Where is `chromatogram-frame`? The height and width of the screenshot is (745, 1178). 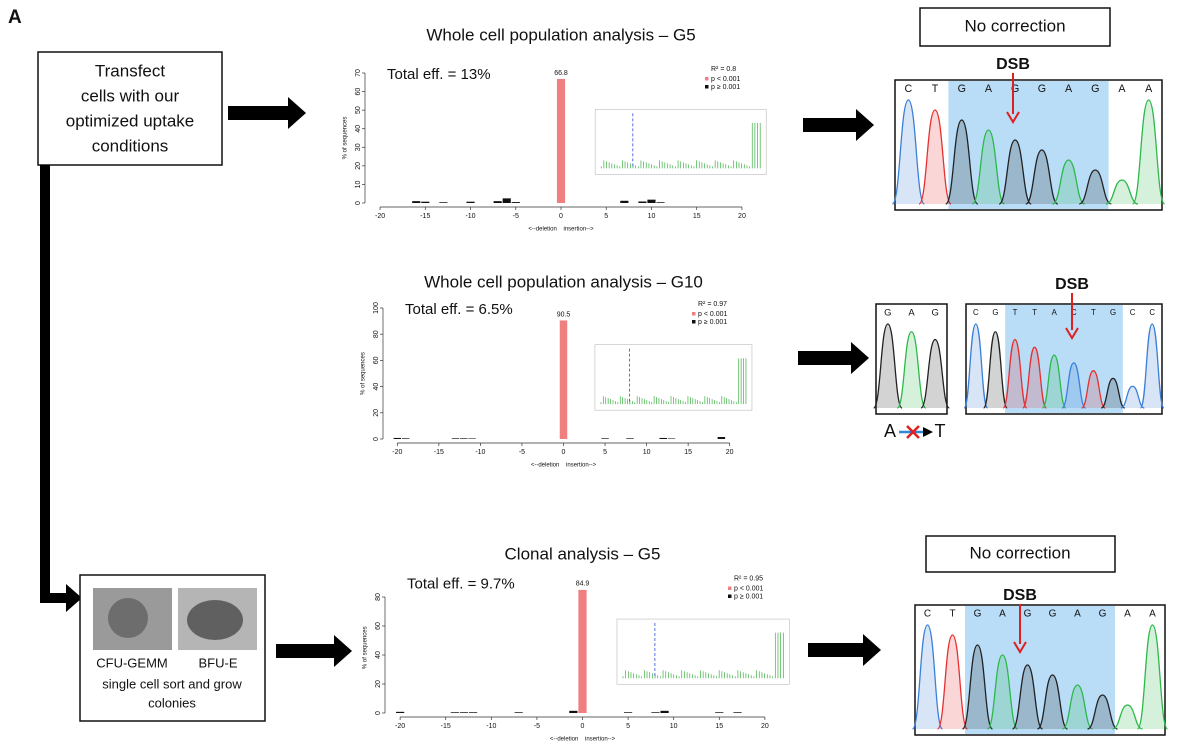
chromatogram-frame is located at coordinates (911, 359).